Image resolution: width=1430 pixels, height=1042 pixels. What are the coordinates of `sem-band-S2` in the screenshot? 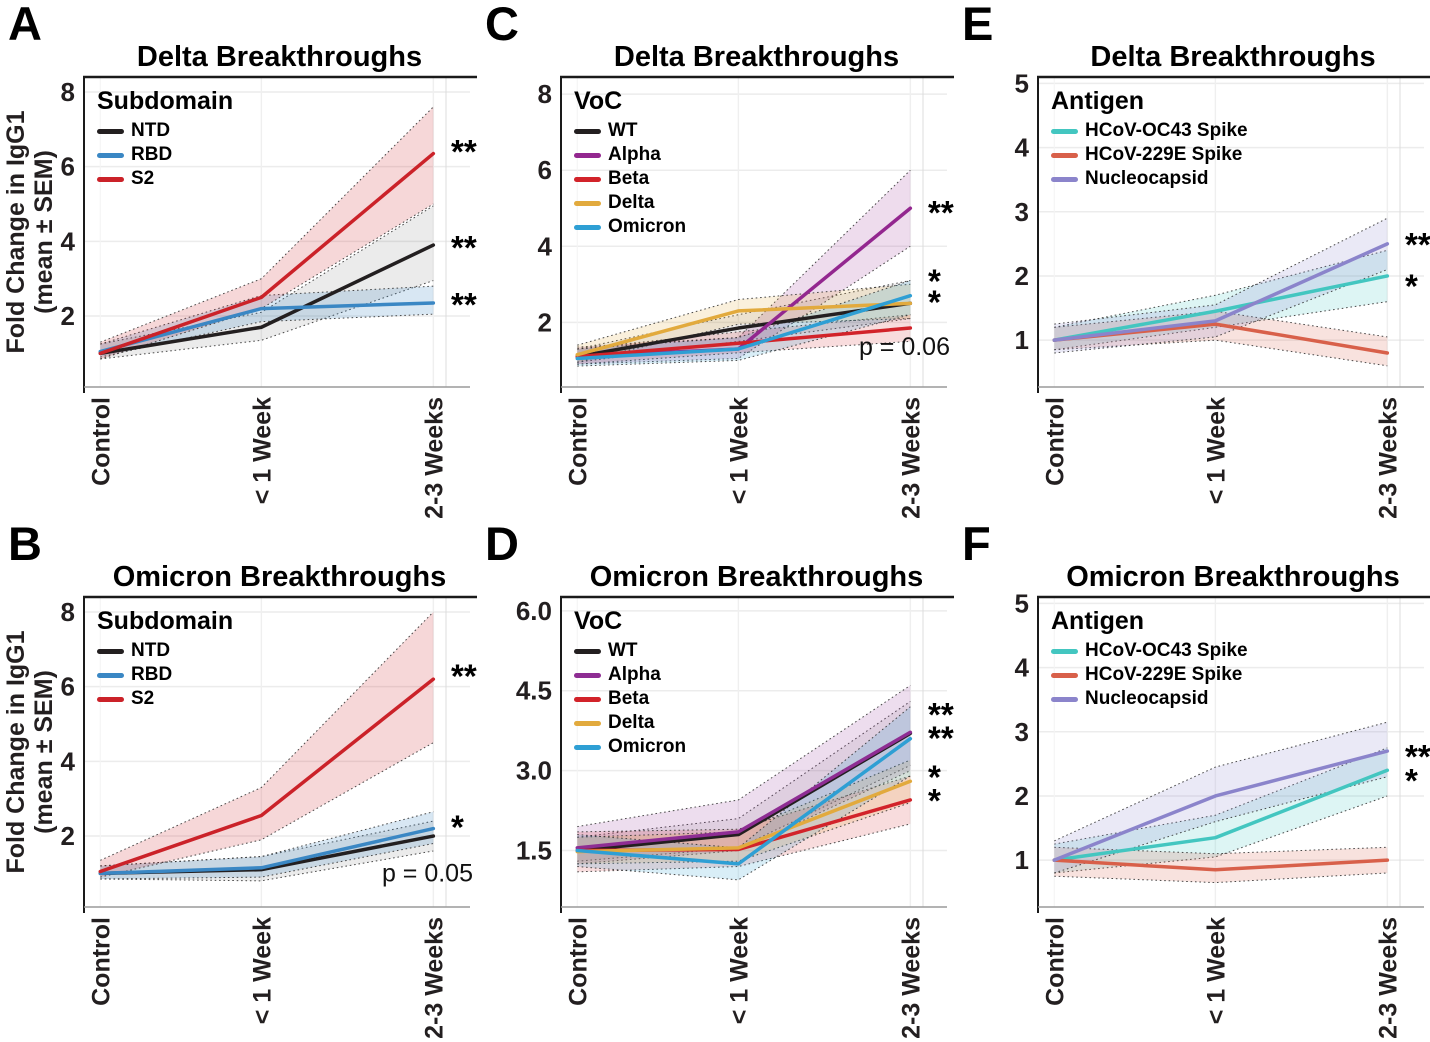 It's located at (267, 232).